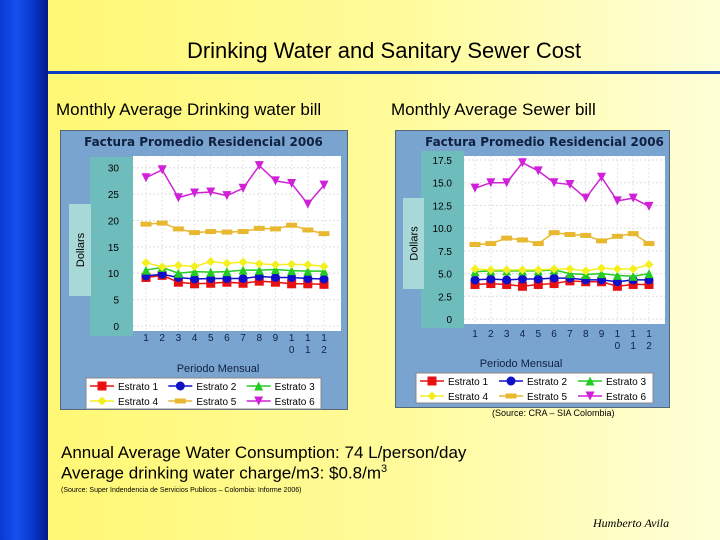 This screenshot has width=720, height=540. I want to click on y-tick-label: 20, so click(114, 221).